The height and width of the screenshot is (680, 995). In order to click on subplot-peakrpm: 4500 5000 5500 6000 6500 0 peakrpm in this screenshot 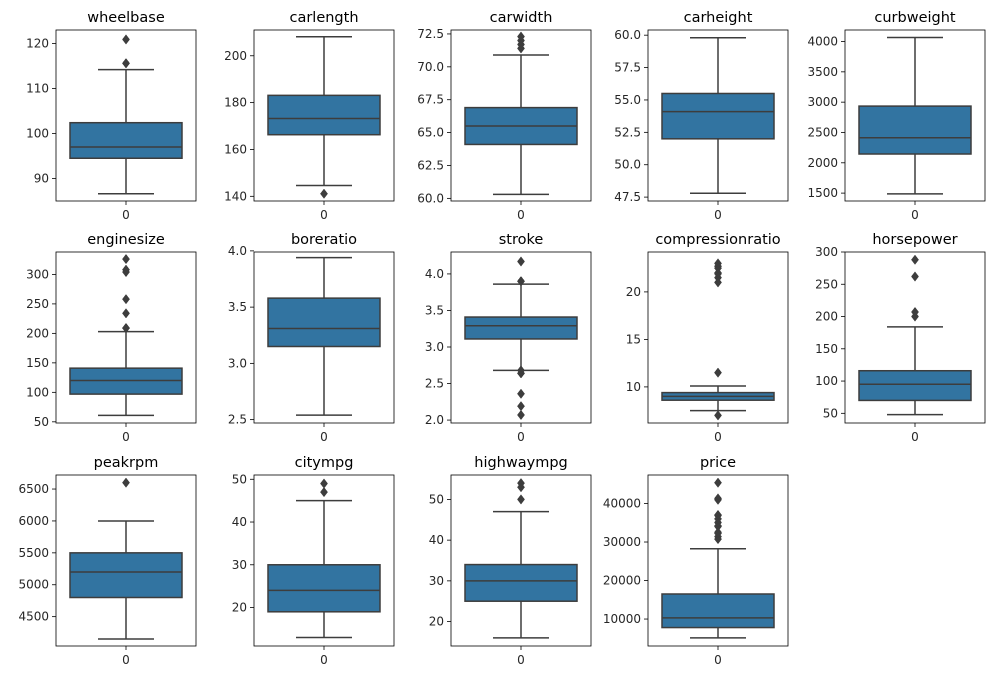, I will do `click(107, 561)`.